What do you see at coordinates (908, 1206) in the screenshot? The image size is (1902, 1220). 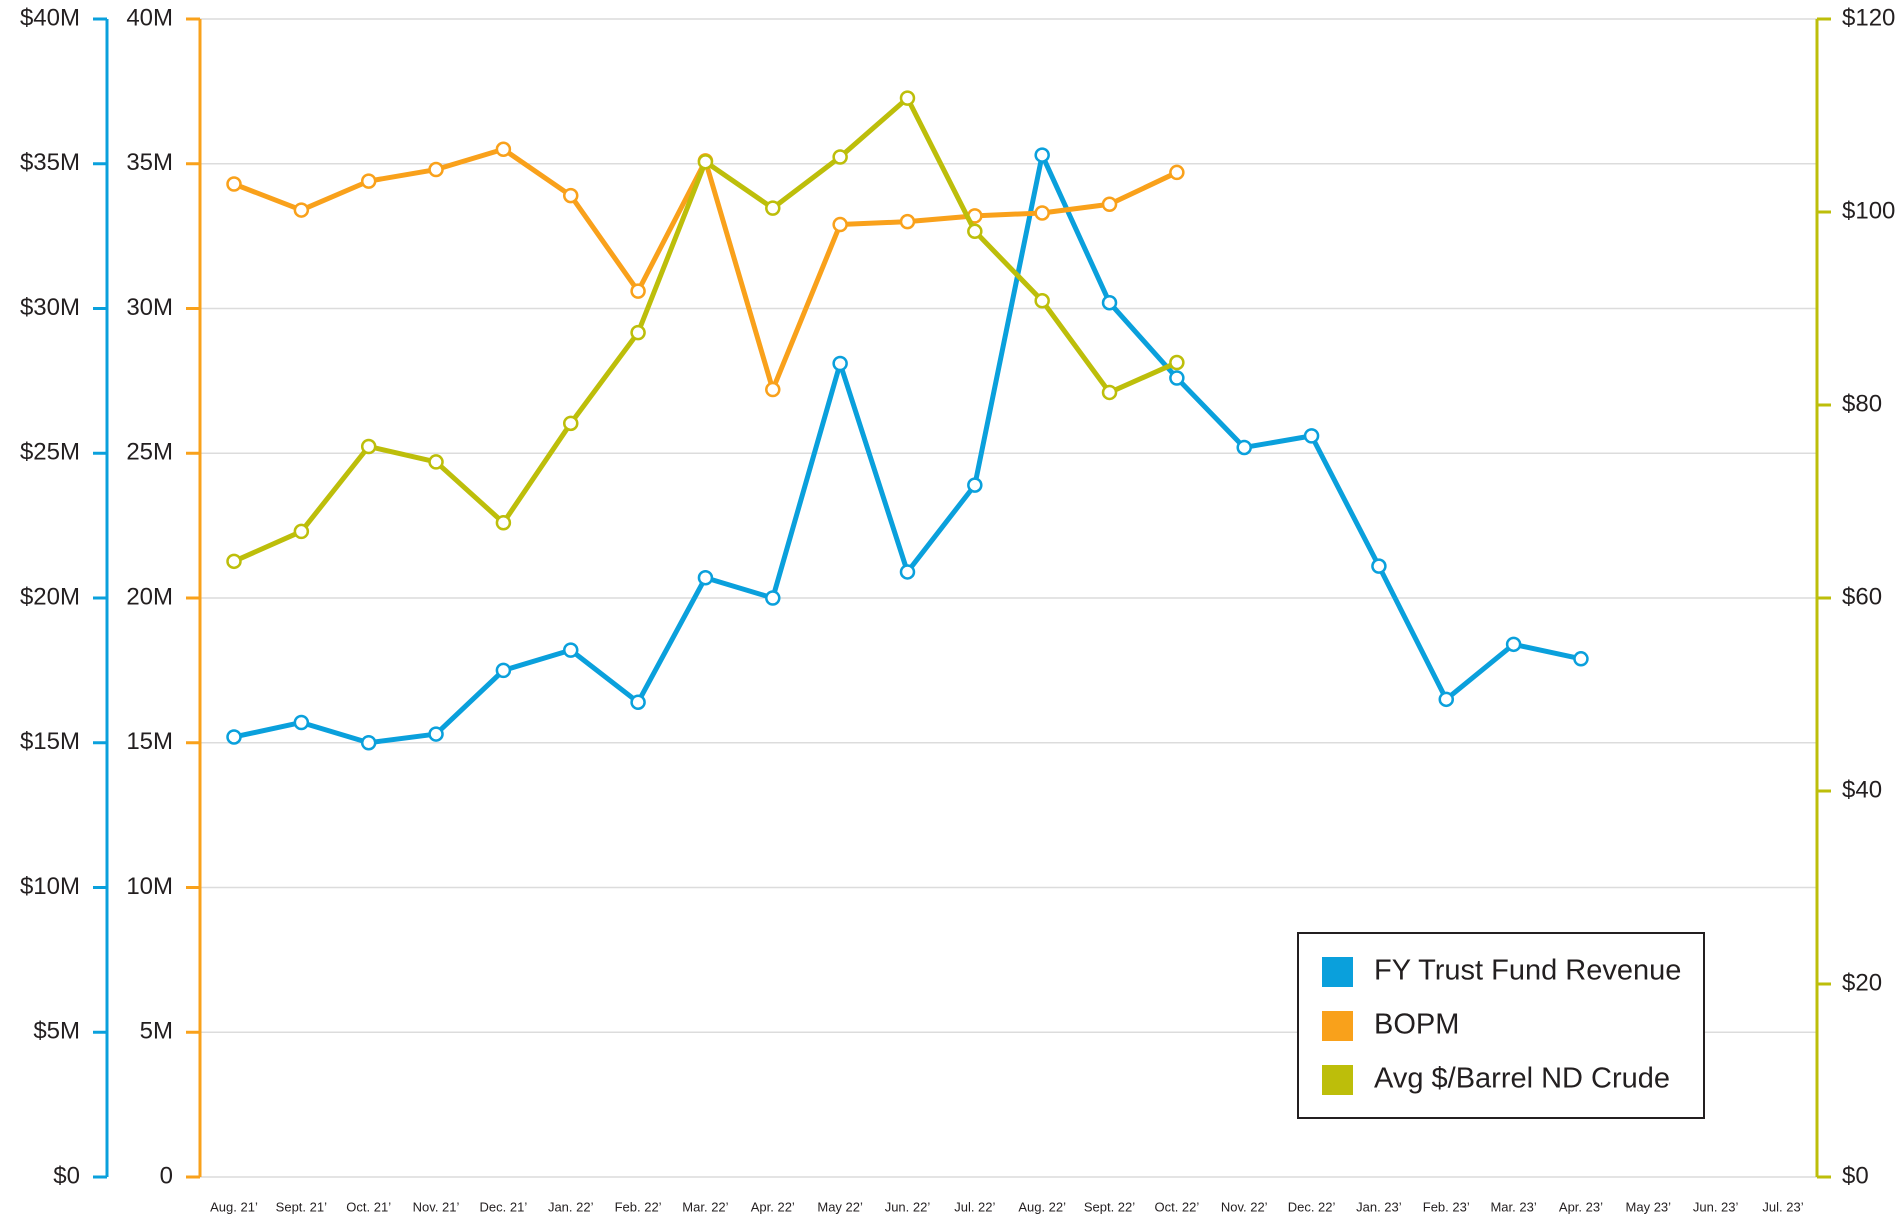 I see `x-tick-label: Jun. 22’` at bounding box center [908, 1206].